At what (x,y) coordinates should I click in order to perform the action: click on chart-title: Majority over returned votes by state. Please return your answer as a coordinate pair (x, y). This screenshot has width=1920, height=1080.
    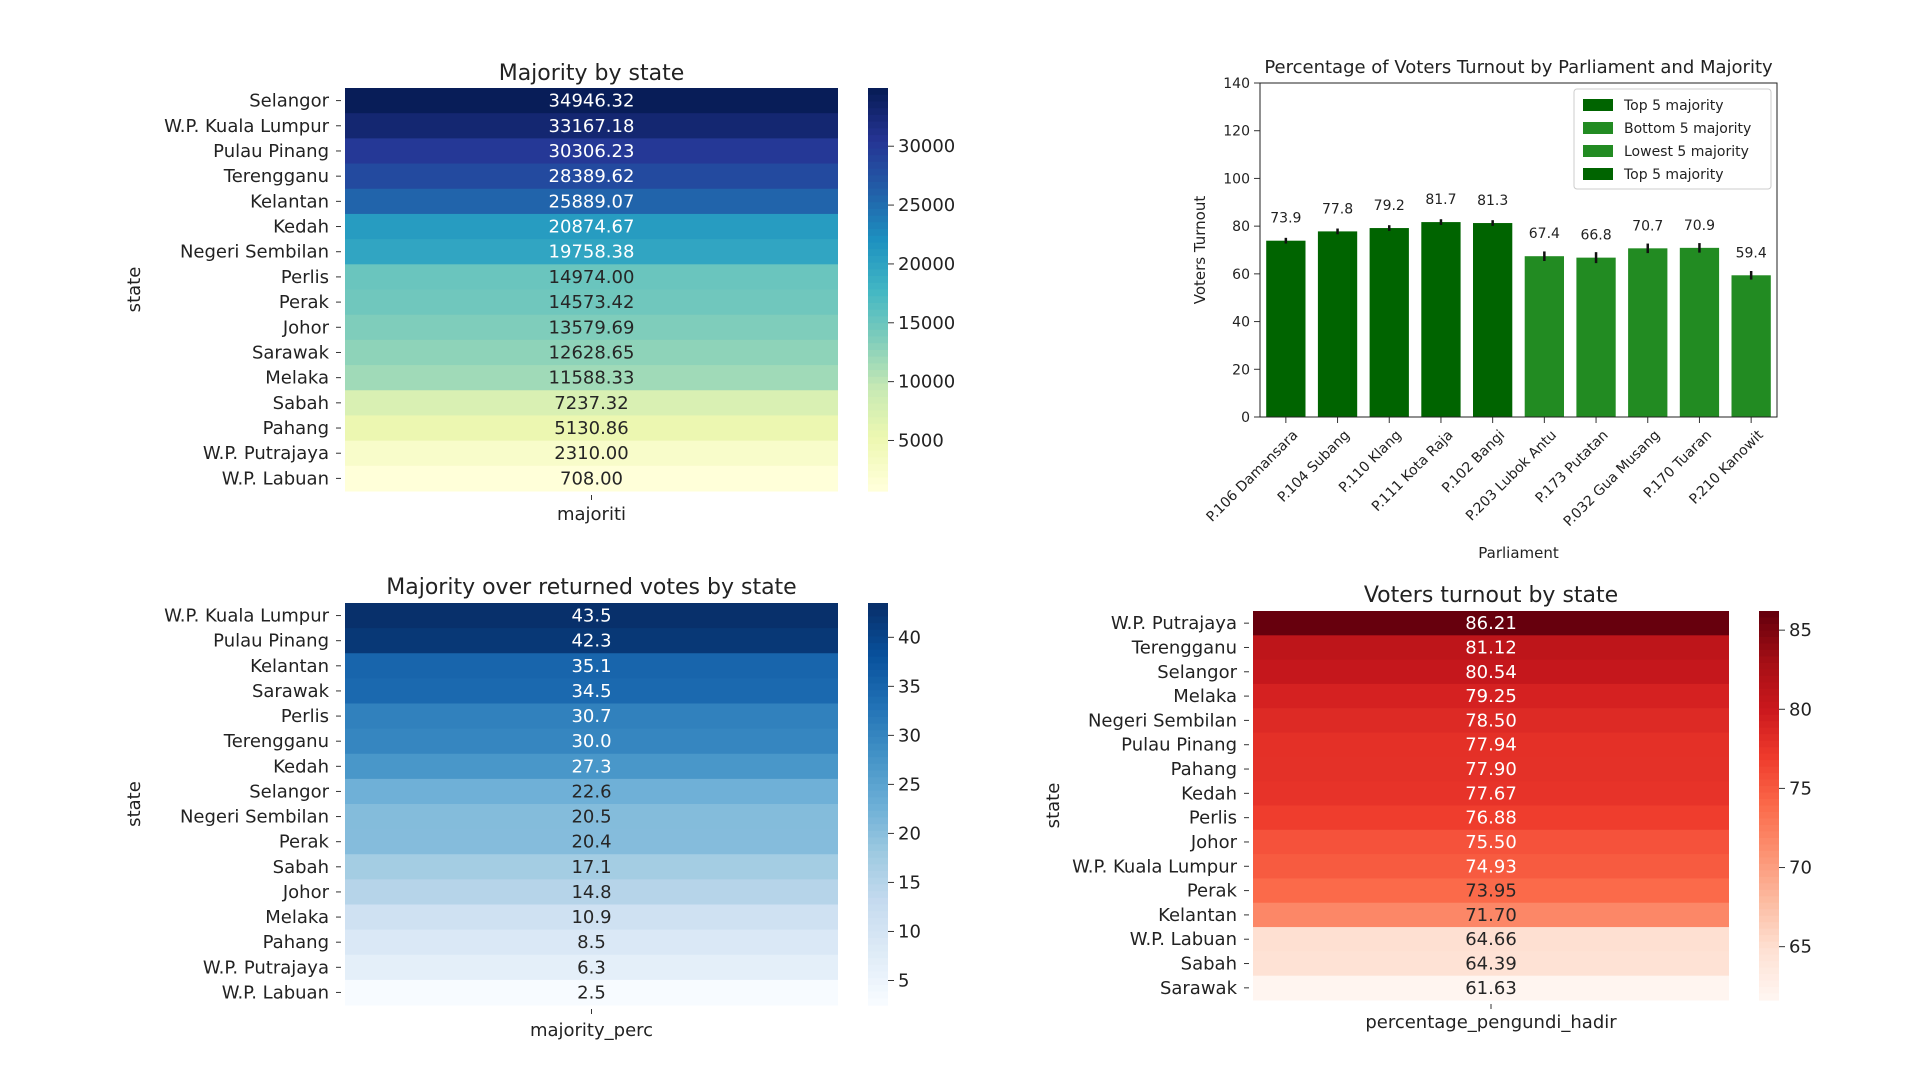
    Looking at the image, I should click on (591, 587).